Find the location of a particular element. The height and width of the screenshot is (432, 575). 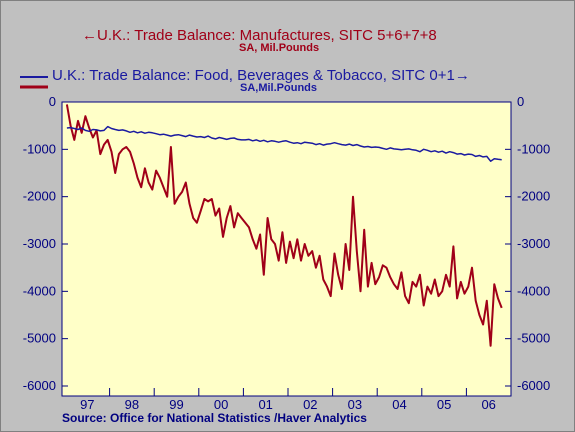

y-tick-label-left: -5000 is located at coordinates (39, 338).